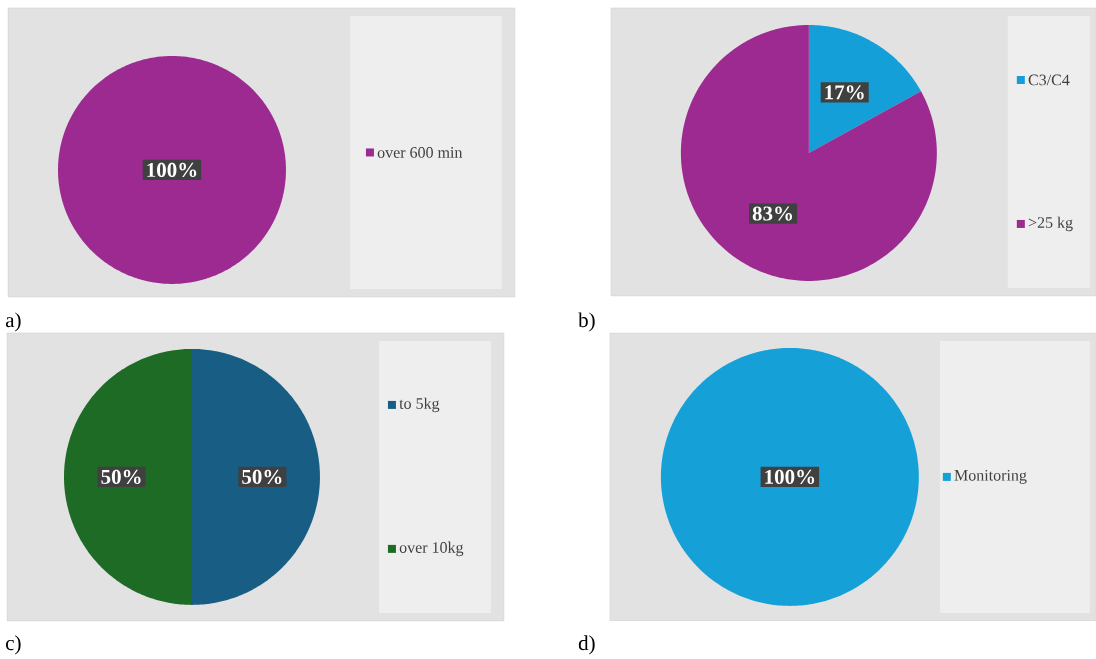  Describe the element at coordinates (586, 322) in the screenshot. I see `text: b)` at that location.